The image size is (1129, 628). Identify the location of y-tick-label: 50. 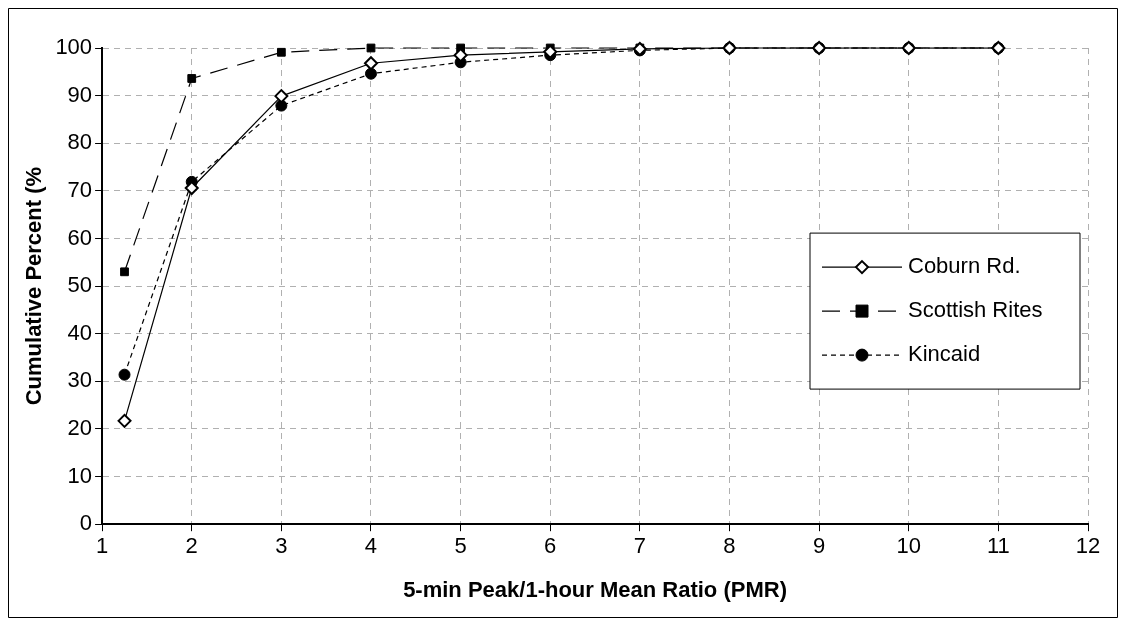
(80, 285).